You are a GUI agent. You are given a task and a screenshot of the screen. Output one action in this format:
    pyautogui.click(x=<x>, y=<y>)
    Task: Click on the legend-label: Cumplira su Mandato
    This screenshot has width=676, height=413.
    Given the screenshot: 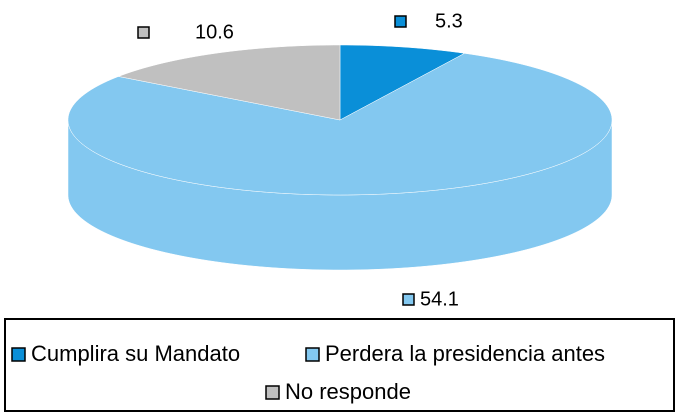 What is the action you would take?
    pyautogui.click(x=135, y=353)
    